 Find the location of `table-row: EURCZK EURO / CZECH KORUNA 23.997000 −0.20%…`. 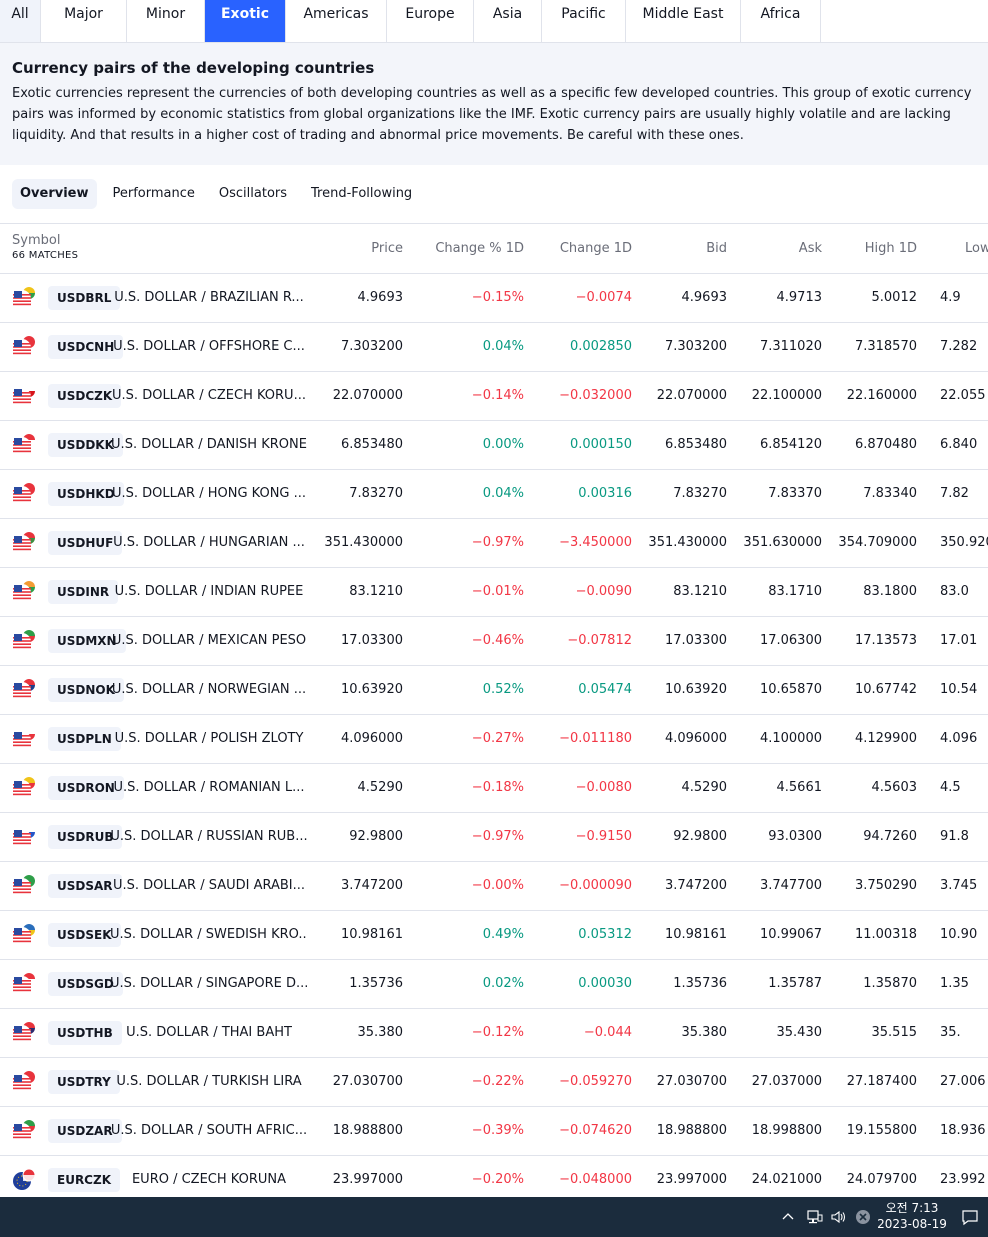

table-row: EURCZK EURO / CZECH KORUNA 23.997000 −0.20%… is located at coordinates (494, 1177).